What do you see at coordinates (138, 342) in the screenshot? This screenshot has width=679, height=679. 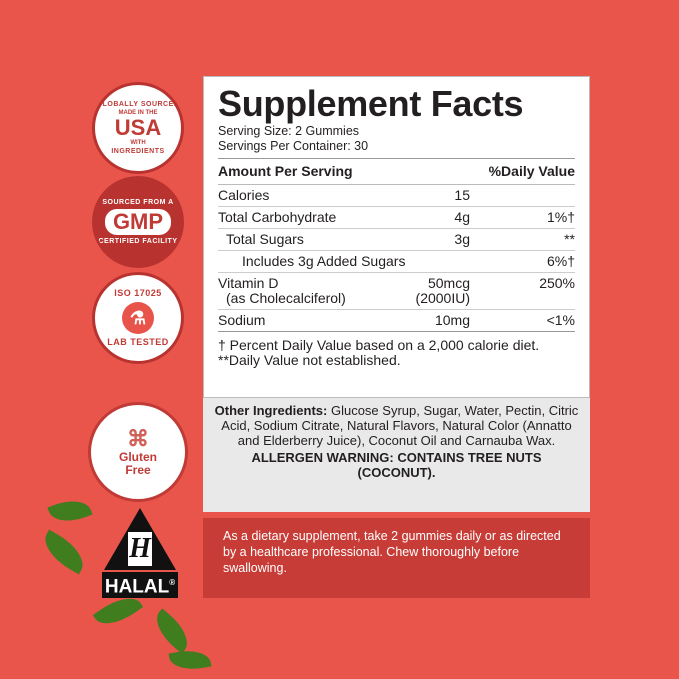 I see `badge-bottom-text: LAB TESTED` at bounding box center [138, 342].